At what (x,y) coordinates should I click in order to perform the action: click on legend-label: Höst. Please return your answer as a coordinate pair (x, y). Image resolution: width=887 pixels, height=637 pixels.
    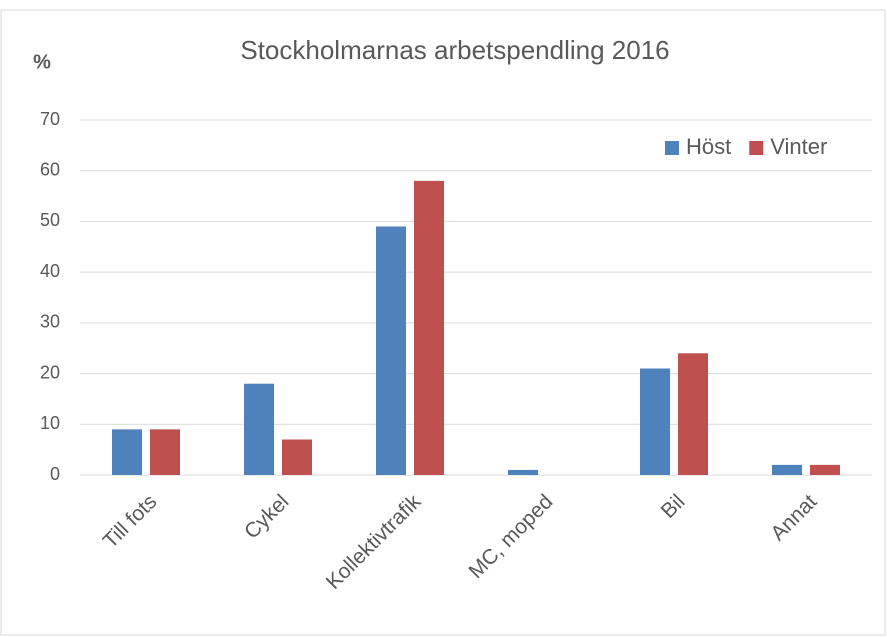
    Looking at the image, I should click on (708, 146).